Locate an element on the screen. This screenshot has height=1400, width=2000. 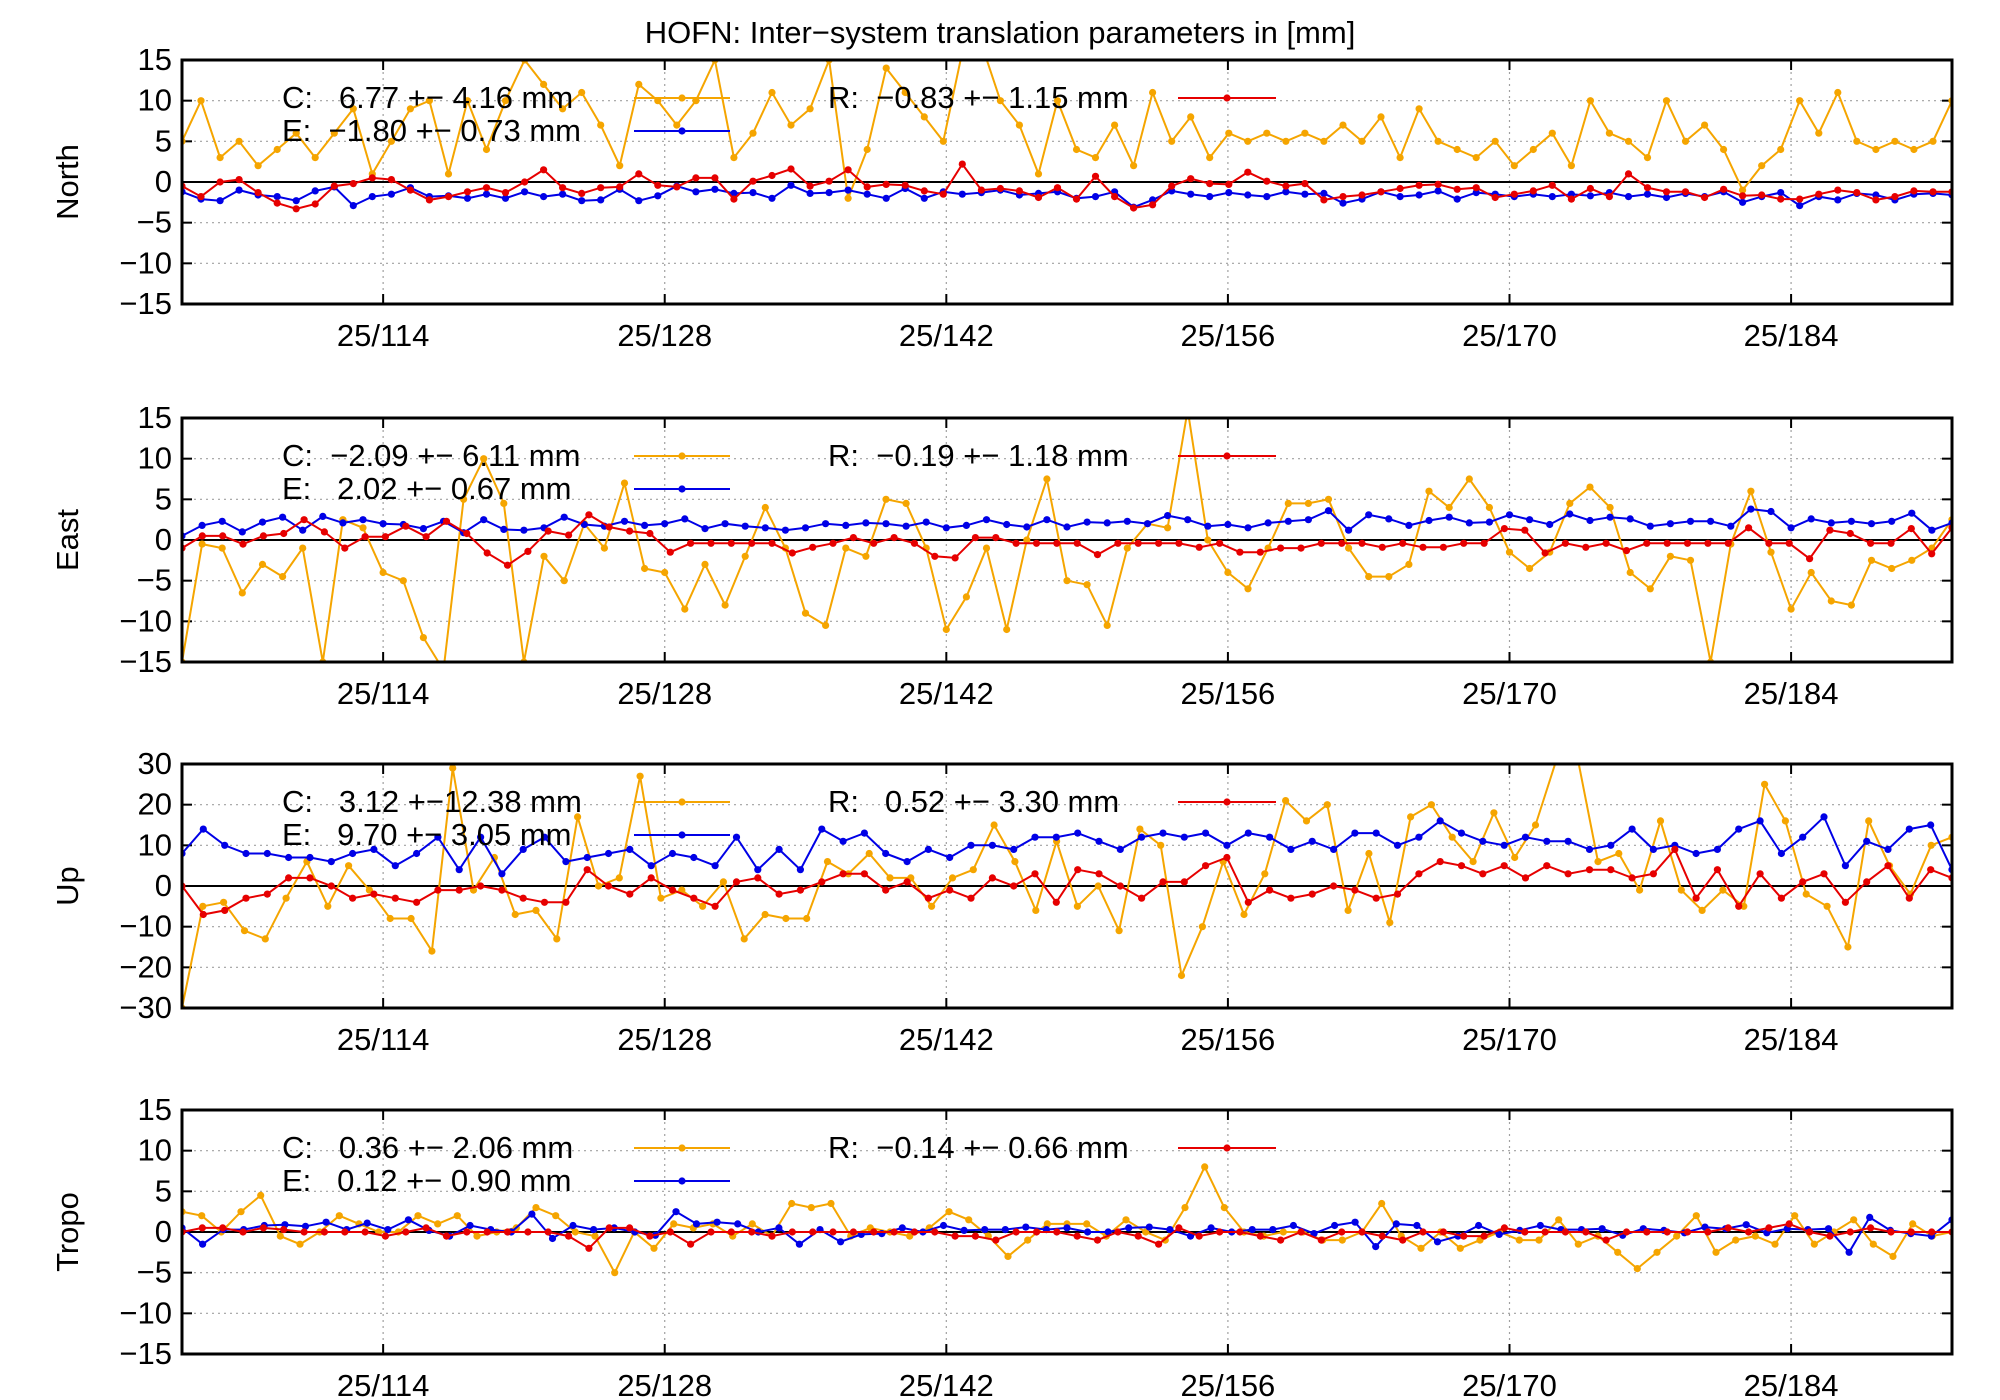
y-tick-label: −5 is located at coordinates (154, 580).